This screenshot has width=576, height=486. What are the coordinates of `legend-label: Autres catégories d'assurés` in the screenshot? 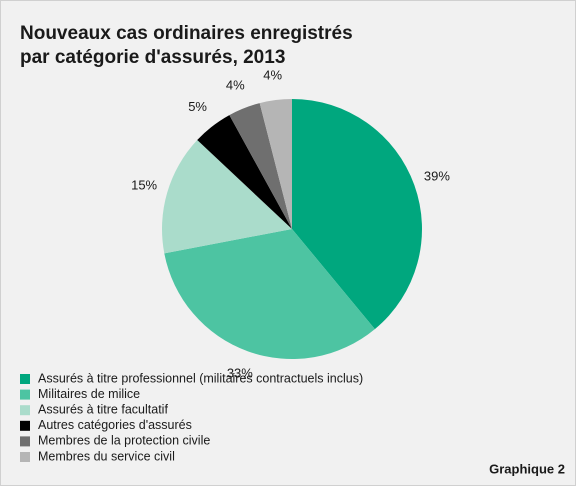 It's located at (115, 425).